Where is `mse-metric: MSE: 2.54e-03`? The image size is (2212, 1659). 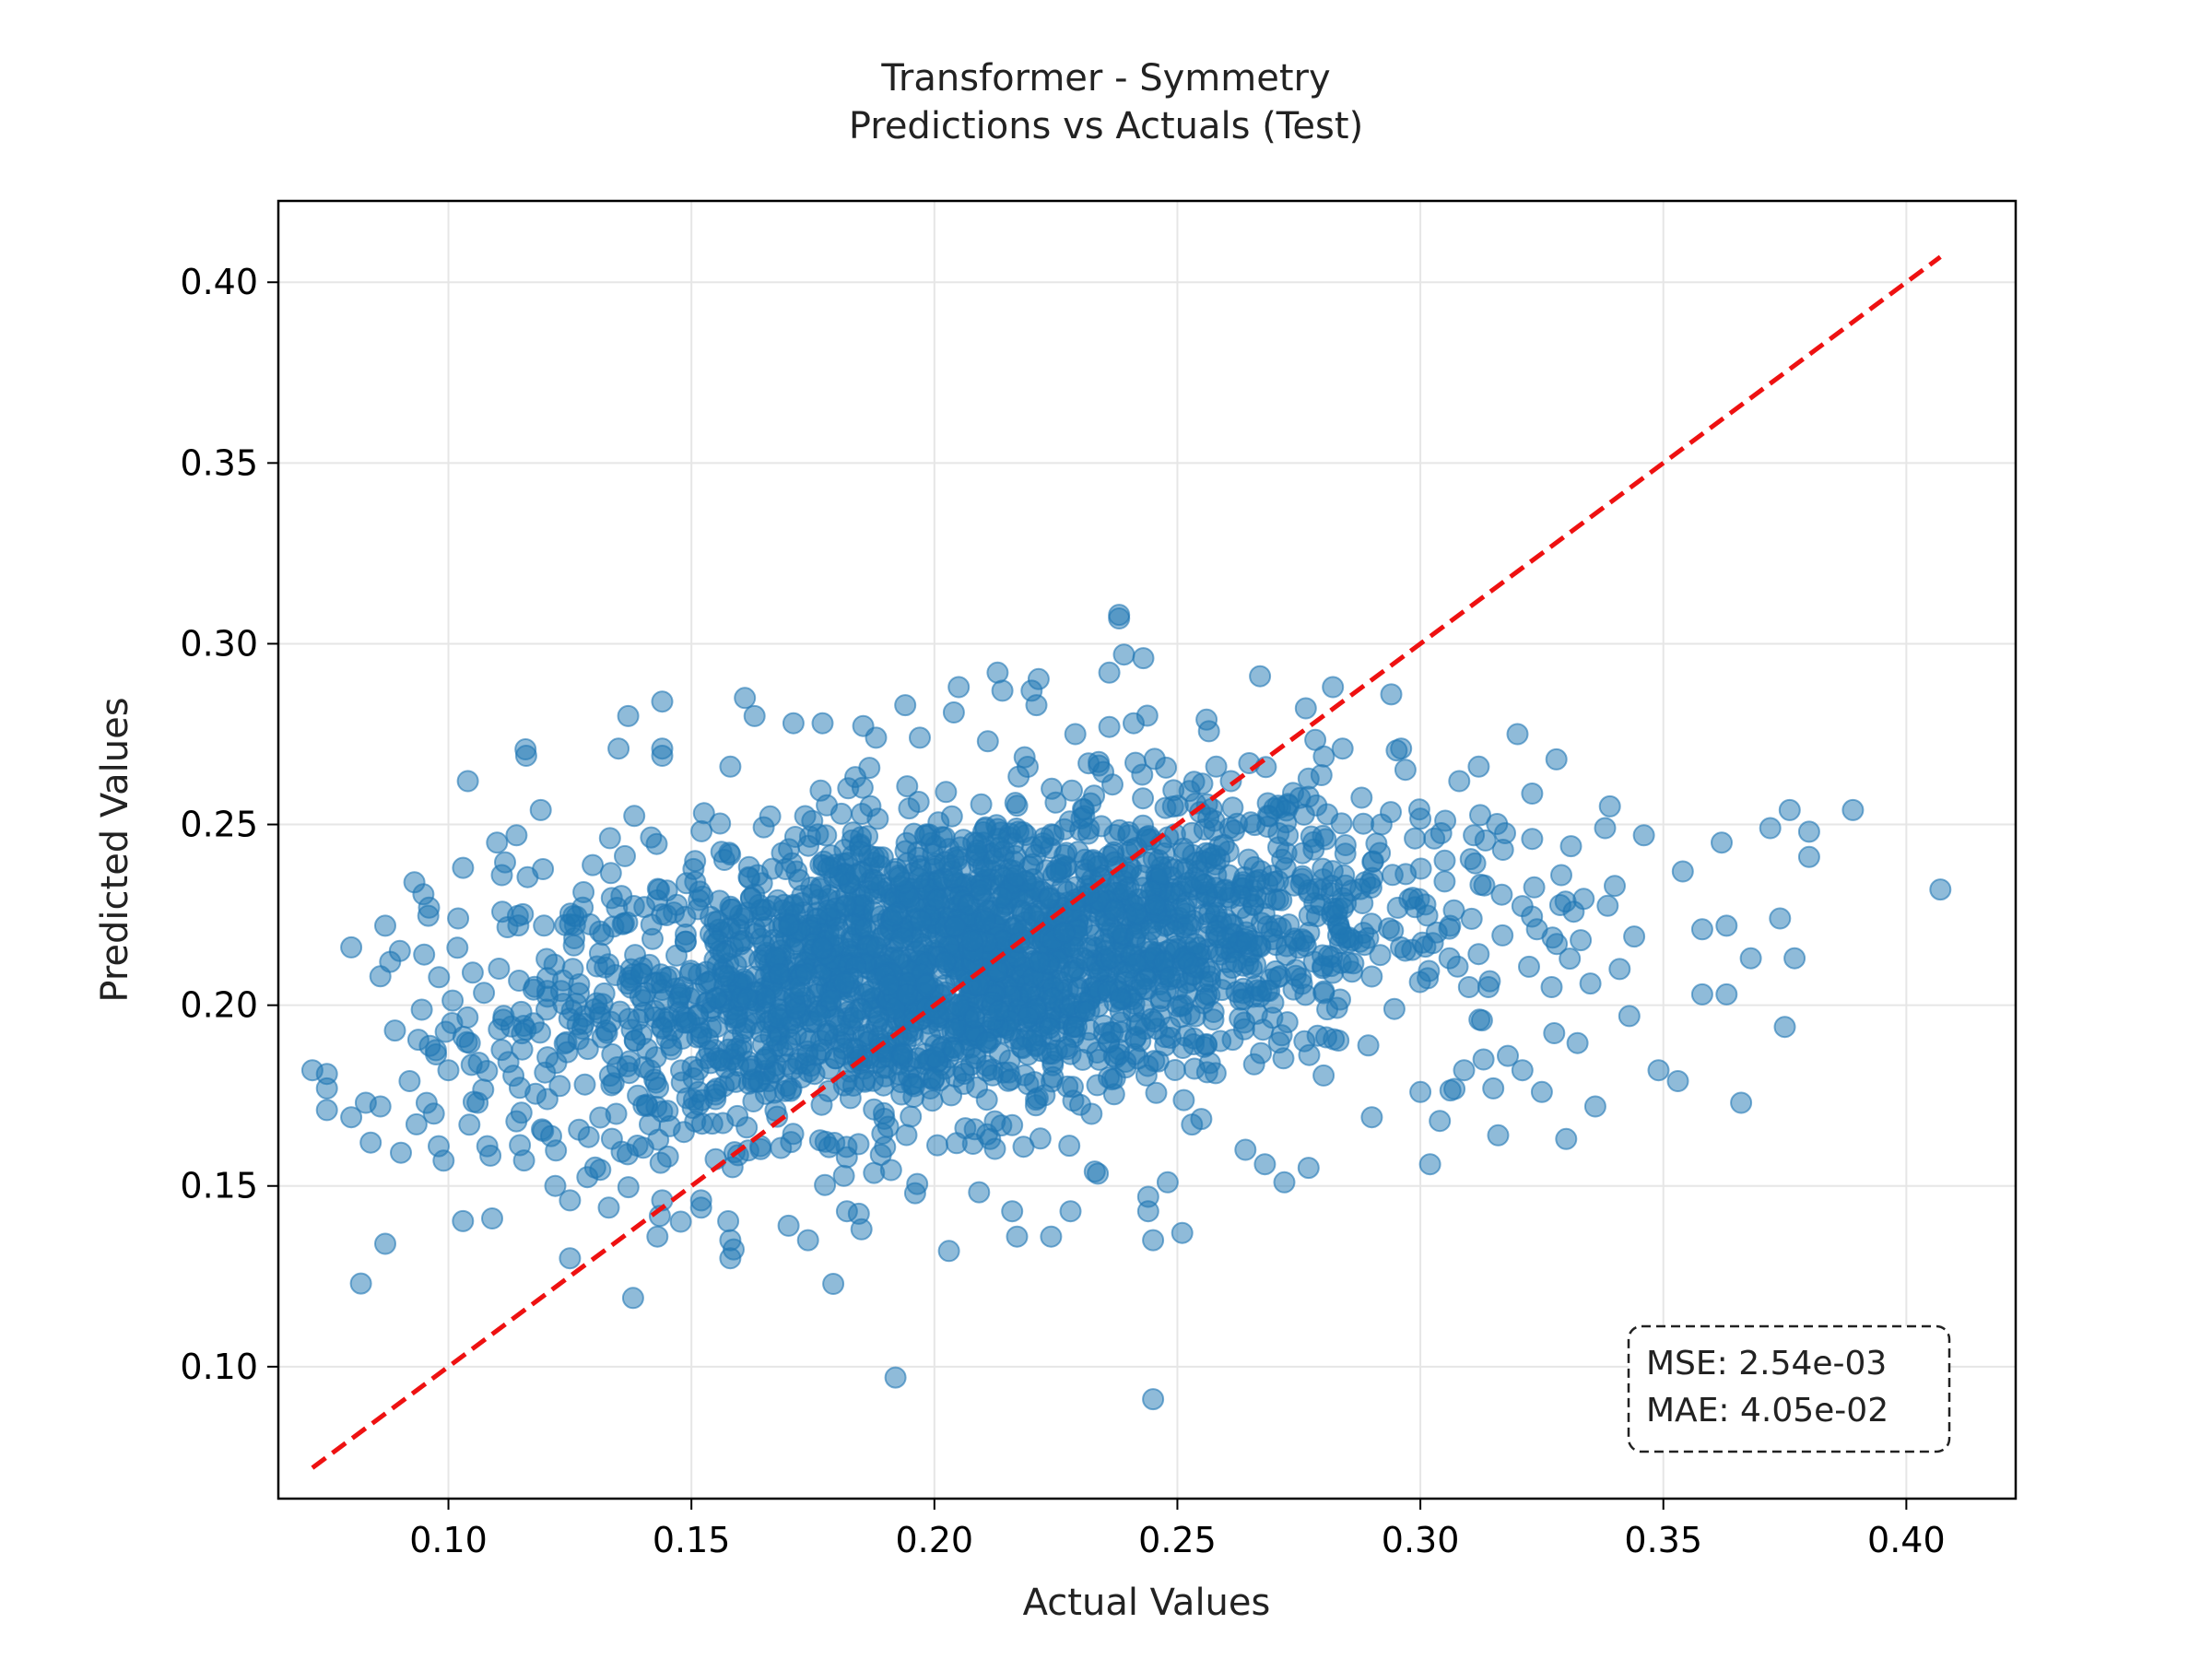 mse-metric: MSE: 2.54e-03 is located at coordinates (1766, 1363).